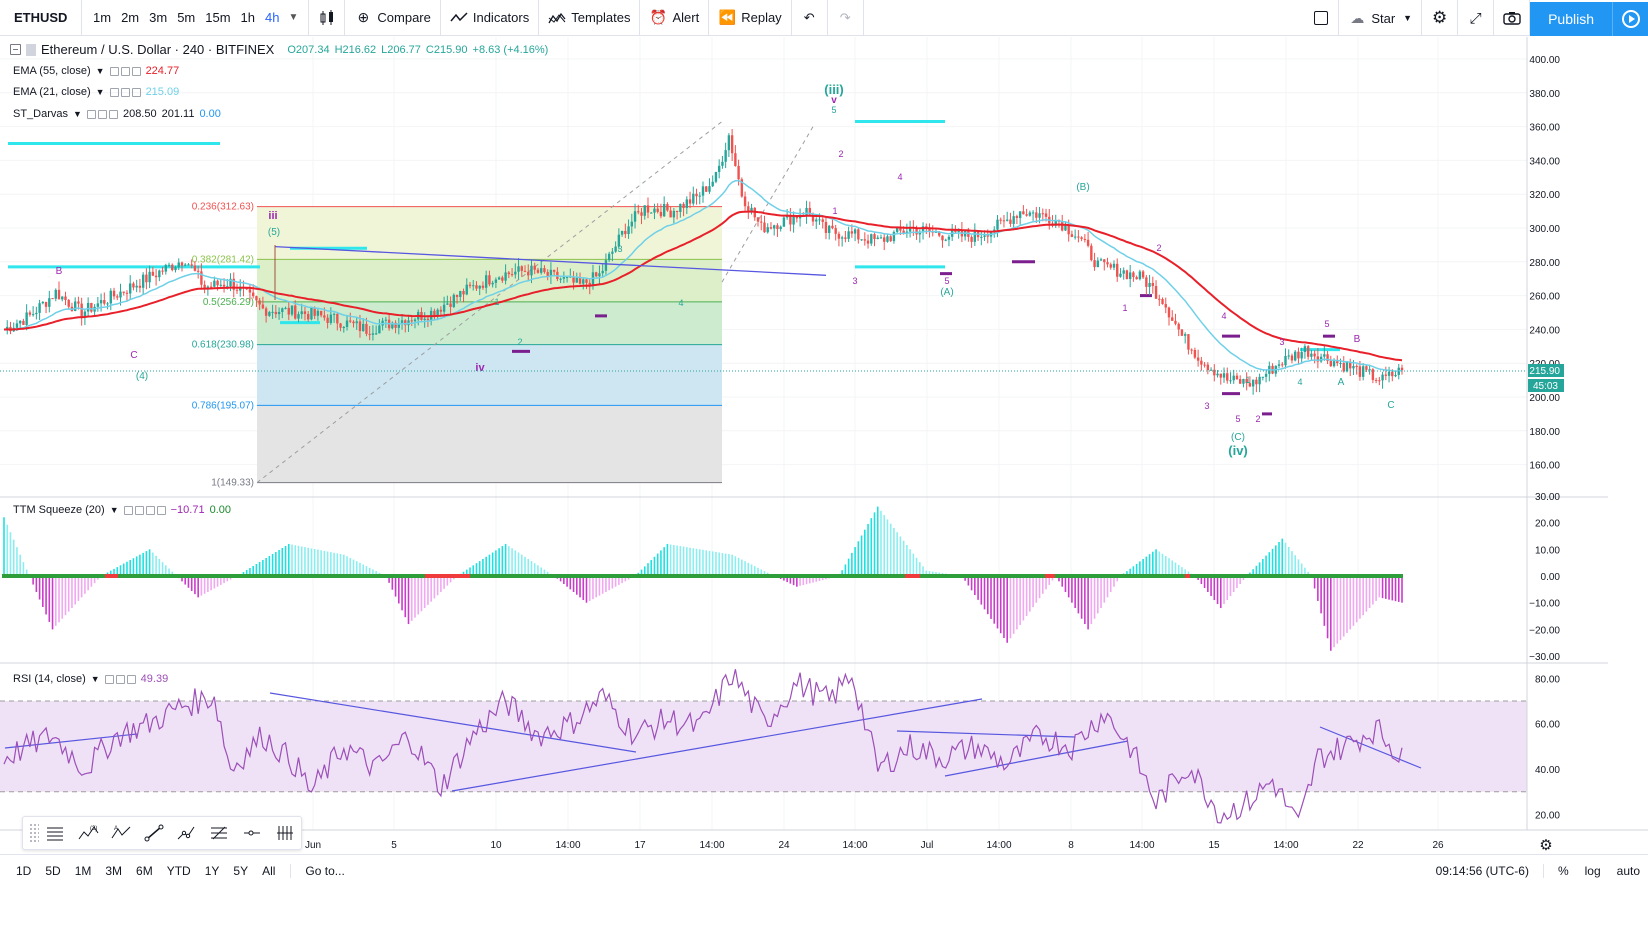 The width and height of the screenshot is (1648, 931). What do you see at coordinates (846, 18) in the screenshot?
I see `redo-button: ↷` at bounding box center [846, 18].